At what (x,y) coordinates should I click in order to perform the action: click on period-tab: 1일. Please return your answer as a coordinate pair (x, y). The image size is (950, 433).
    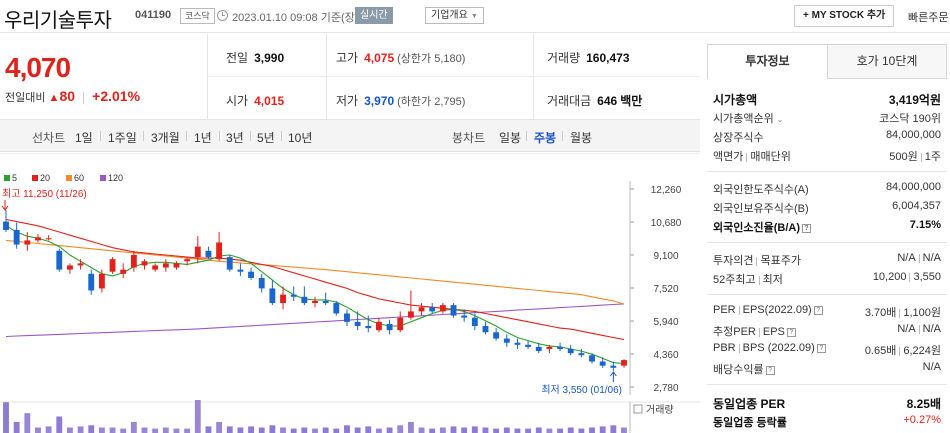
    Looking at the image, I should click on (84, 138).